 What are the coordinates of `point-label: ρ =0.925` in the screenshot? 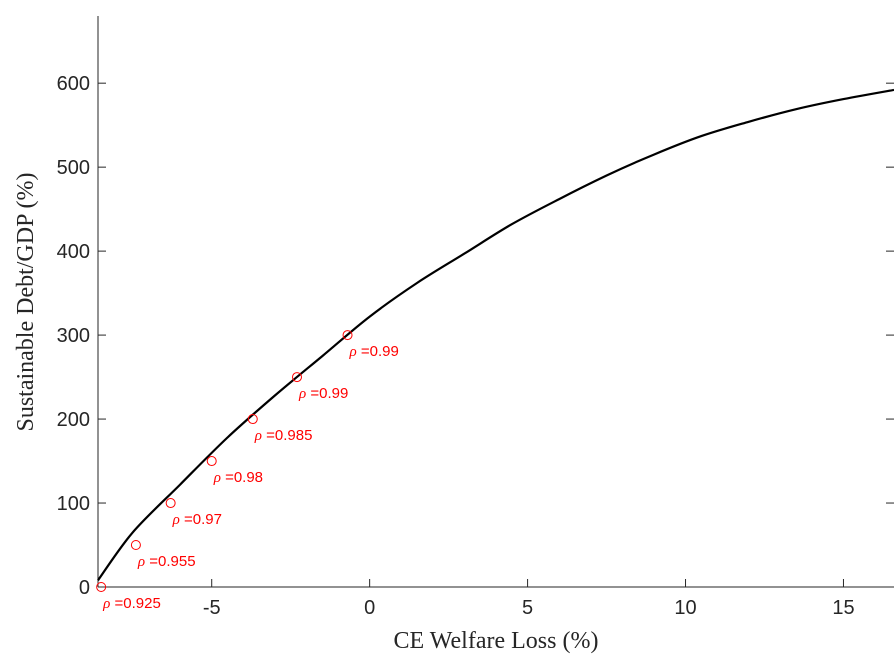 It's located at (131, 603).